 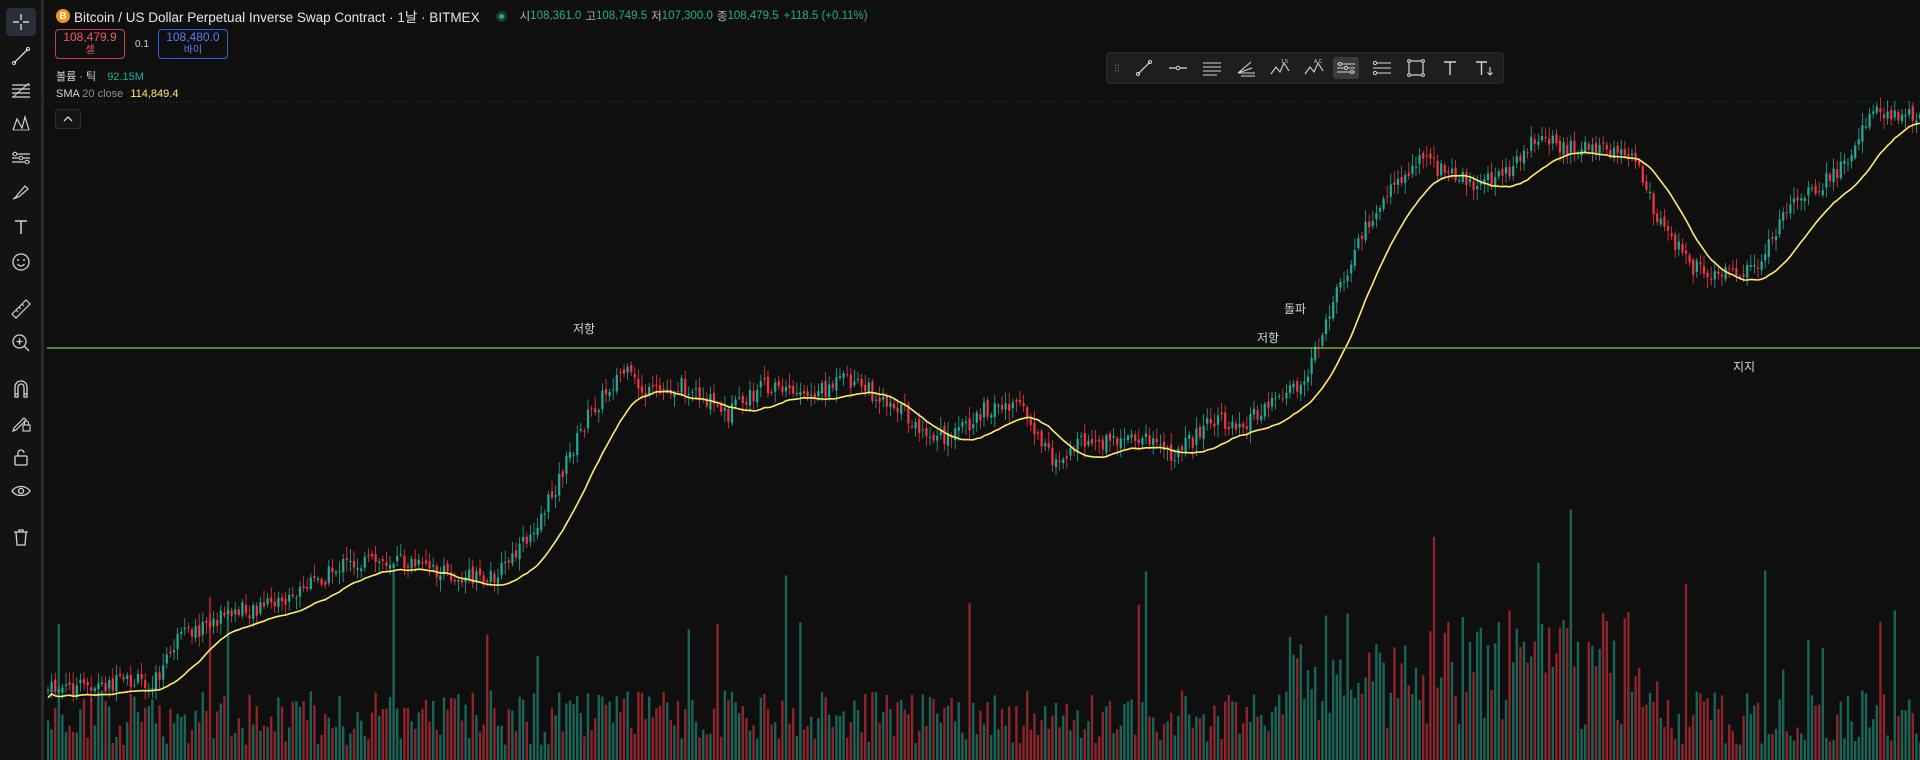 What do you see at coordinates (1382, 68) in the screenshot?
I see `long-position-icon` at bounding box center [1382, 68].